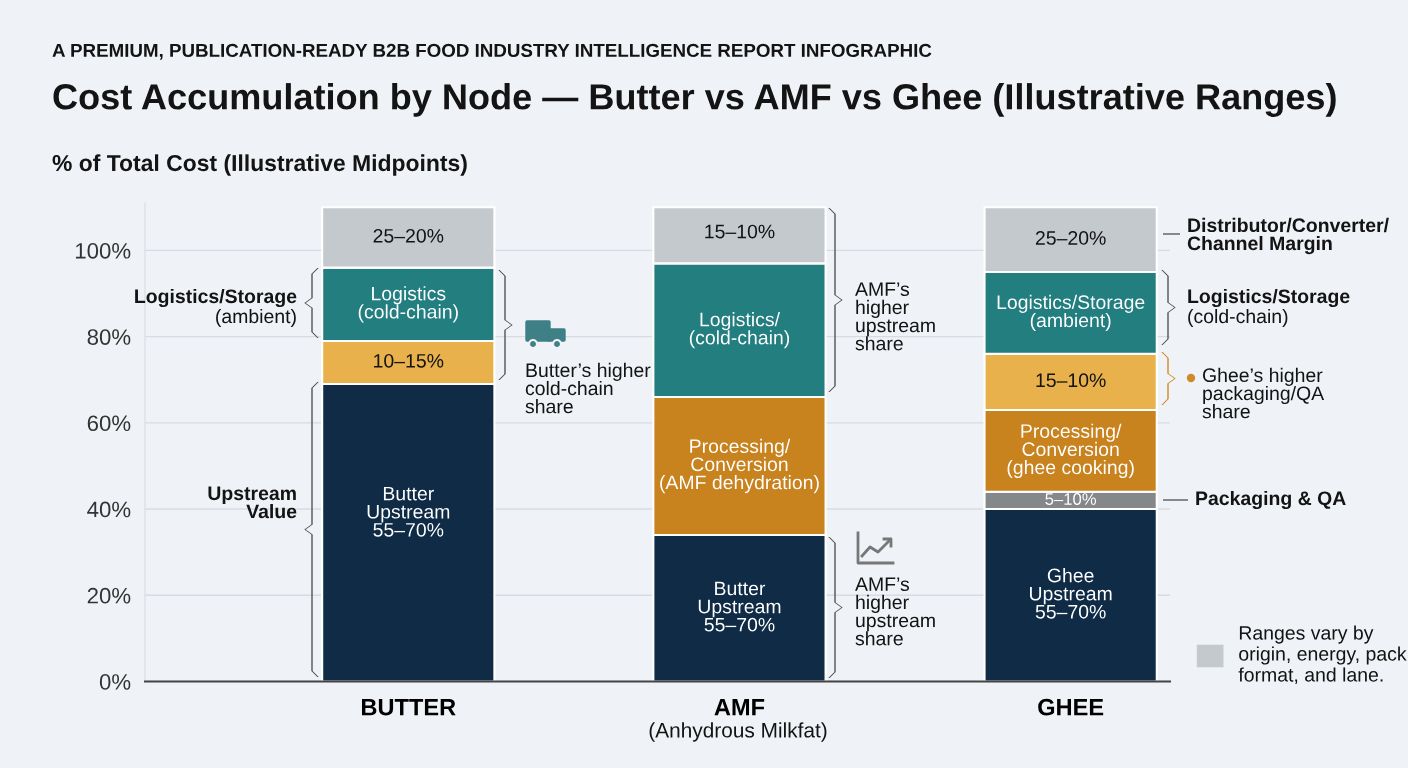 The image size is (1408, 768). I want to click on text: Logistics/Storage (cold-chain), so click(1269, 308).